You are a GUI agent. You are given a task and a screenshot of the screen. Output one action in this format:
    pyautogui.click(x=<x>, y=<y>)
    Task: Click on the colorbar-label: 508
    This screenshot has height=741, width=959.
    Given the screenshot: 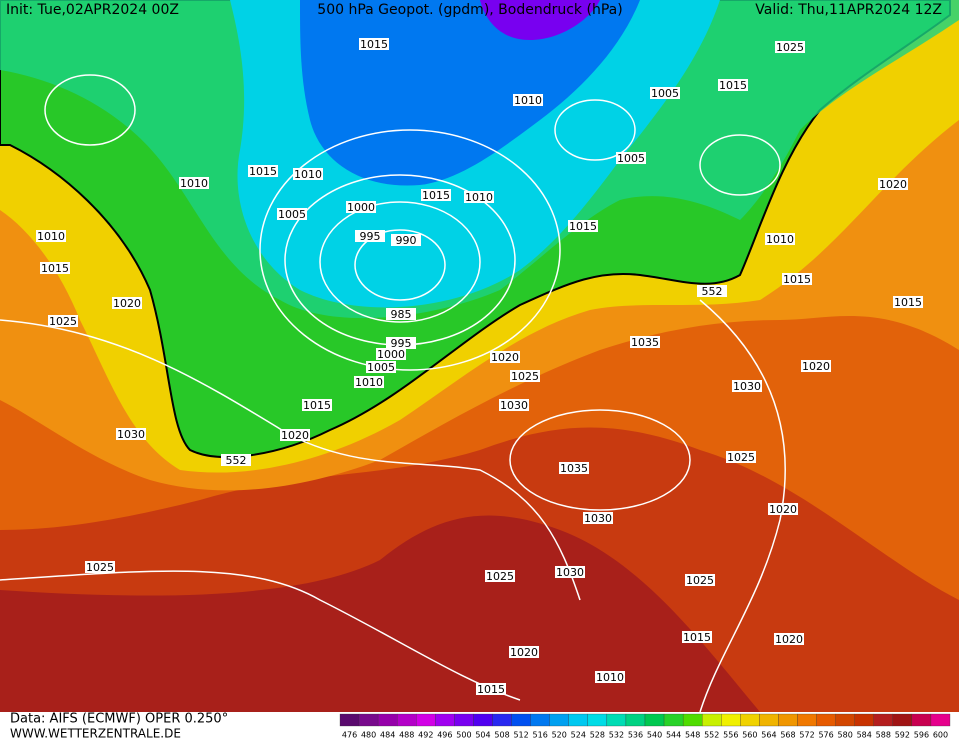 What is the action you would take?
    pyautogui.click(x=501, y=735)
    